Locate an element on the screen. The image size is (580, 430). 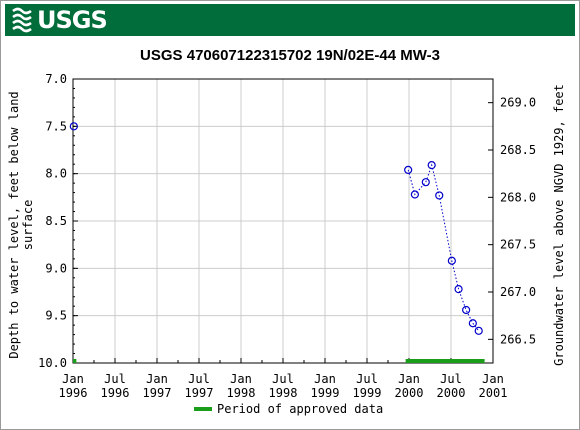
y-axis-left-label-line2: surface is located at coordinates (28, 225).